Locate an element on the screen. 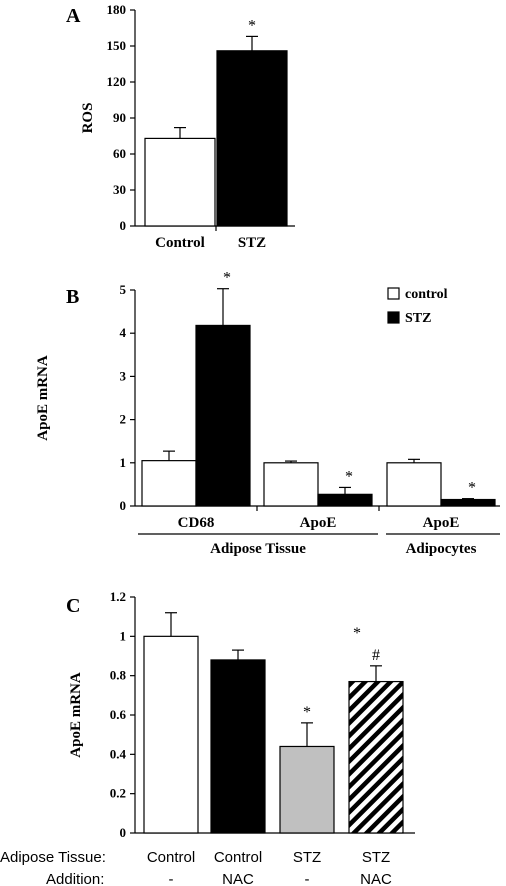 This screenshot has height=886, width=506. b-legend-label: STZ is located at coordinates (418, 318).